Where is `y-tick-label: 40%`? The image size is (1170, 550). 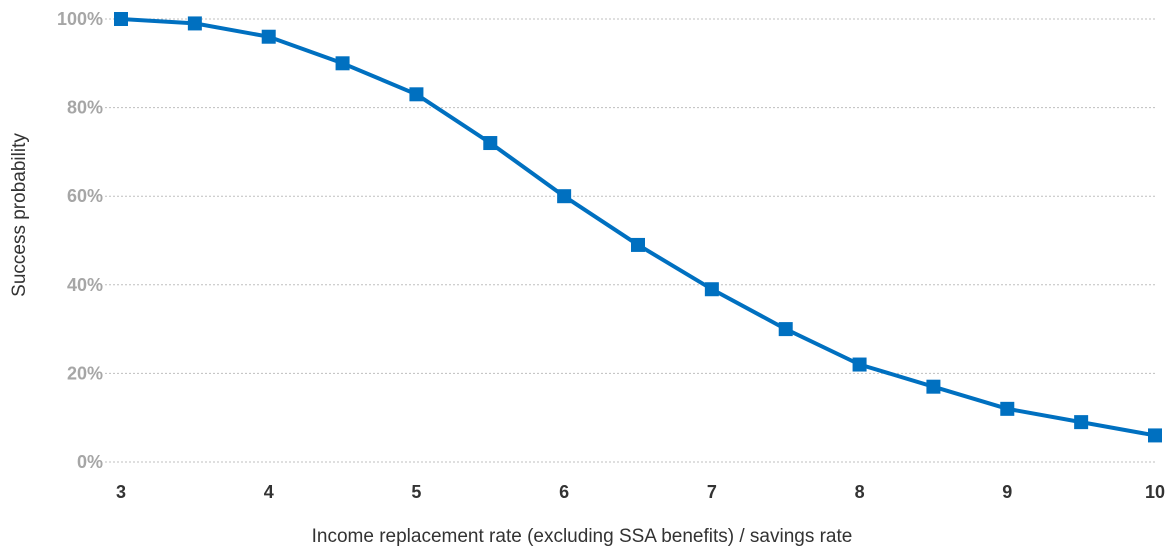
y-tick-label: 40% is located at coordinates (85, 285).